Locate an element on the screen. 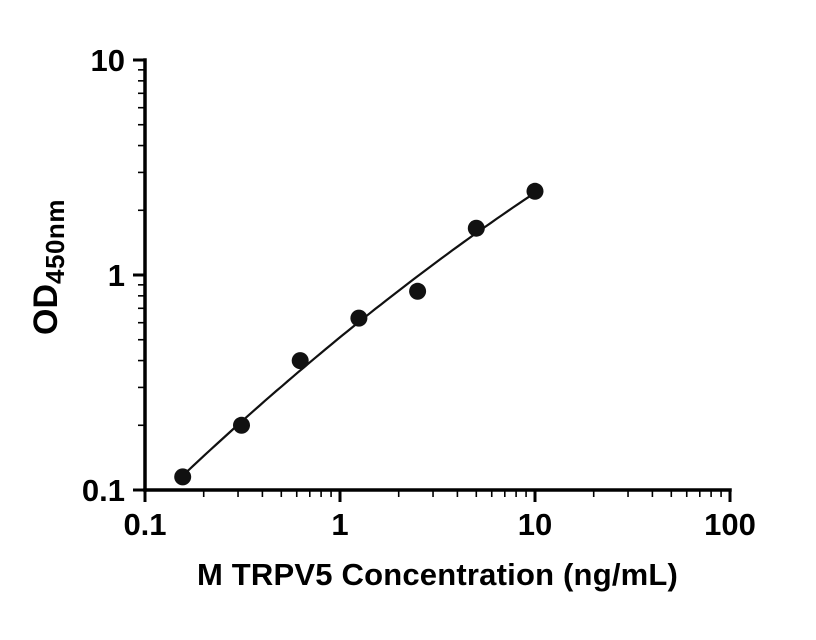 The image size is (816, 640). x-tick-label: 100 is located at coordinates (730, 524).